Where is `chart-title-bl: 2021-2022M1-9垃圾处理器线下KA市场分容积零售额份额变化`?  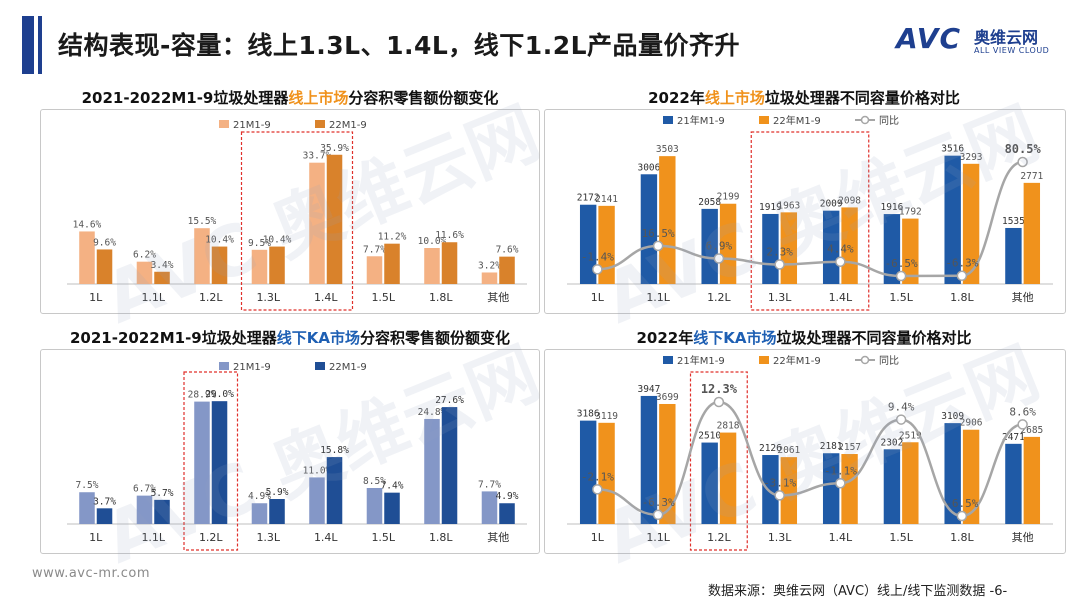 chart-title-bl: 2021-2022M1-9垃圾处理器线下KA市场分容积零售额份额变化 is located at coordinates (290, 337).